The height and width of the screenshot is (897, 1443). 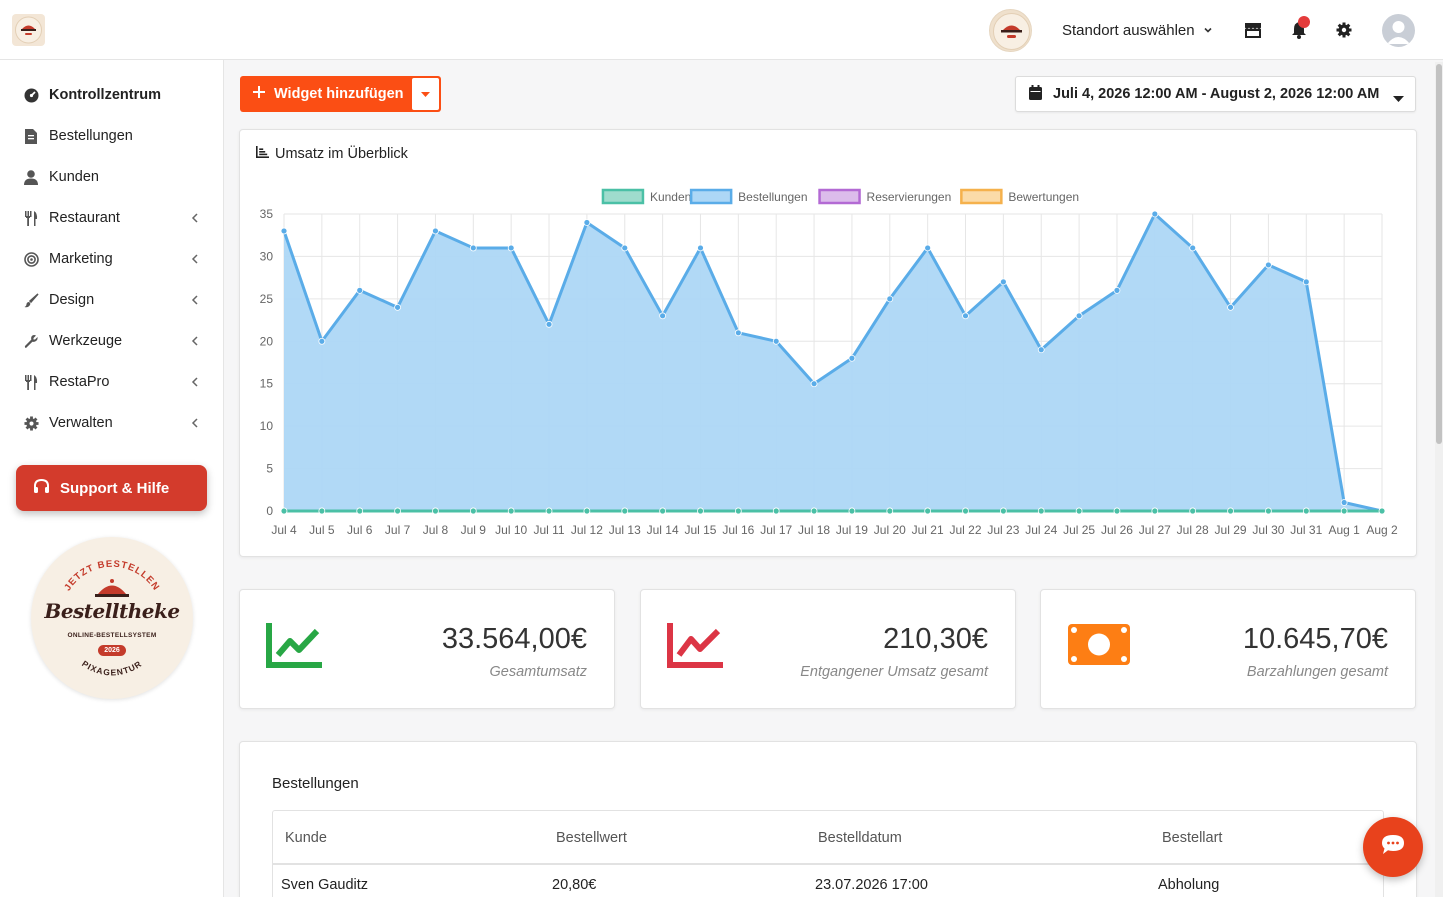 I want to click on x-tick-label: Jul 4, so click(x=284, y=530).